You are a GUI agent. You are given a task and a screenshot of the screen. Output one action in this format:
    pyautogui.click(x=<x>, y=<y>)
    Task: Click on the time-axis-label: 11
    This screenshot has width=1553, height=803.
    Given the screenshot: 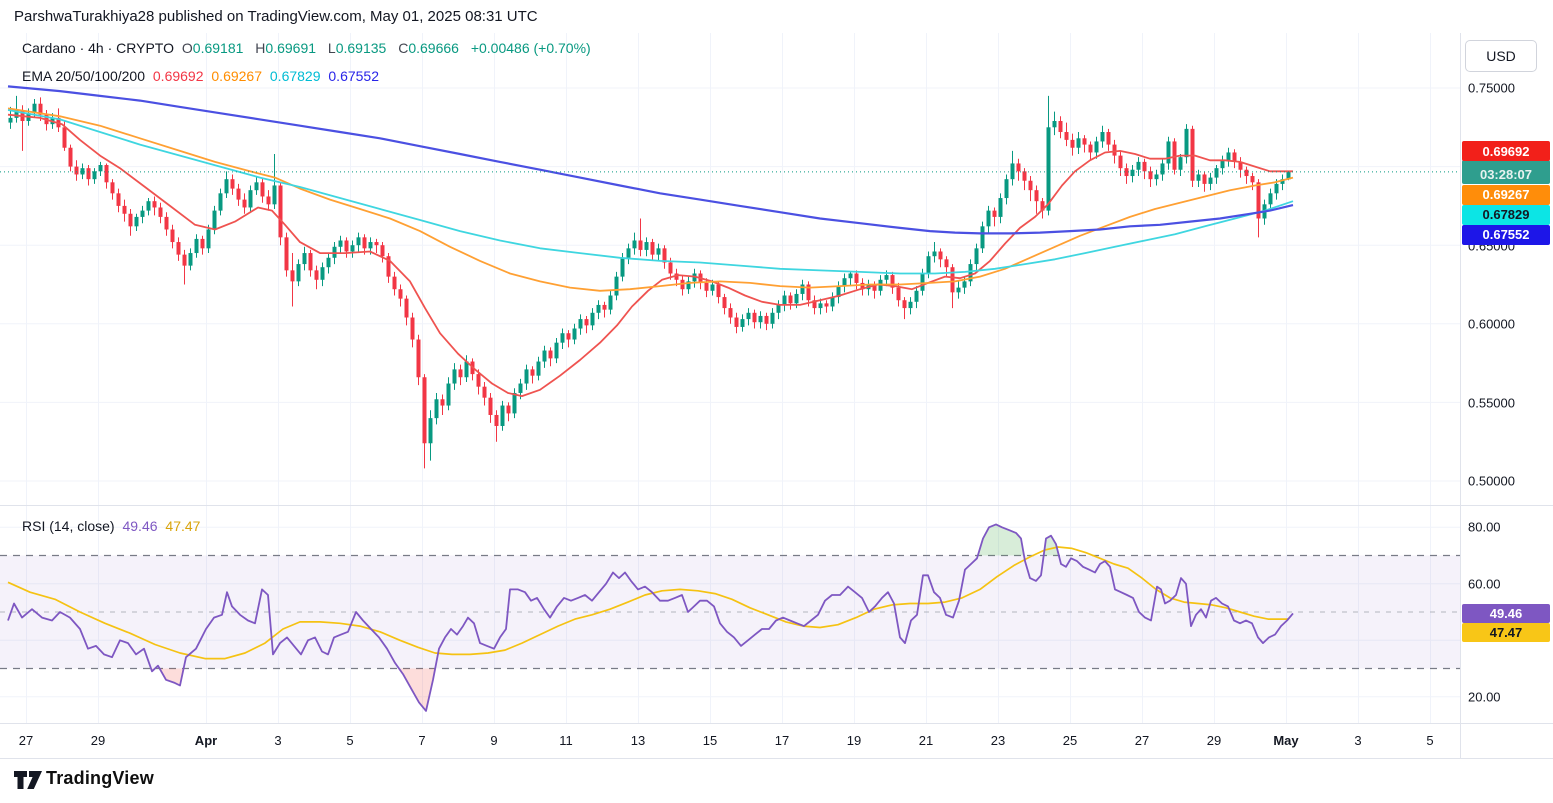 What is the action you would take?
    pyautogui.click(x=566, y=740)
    